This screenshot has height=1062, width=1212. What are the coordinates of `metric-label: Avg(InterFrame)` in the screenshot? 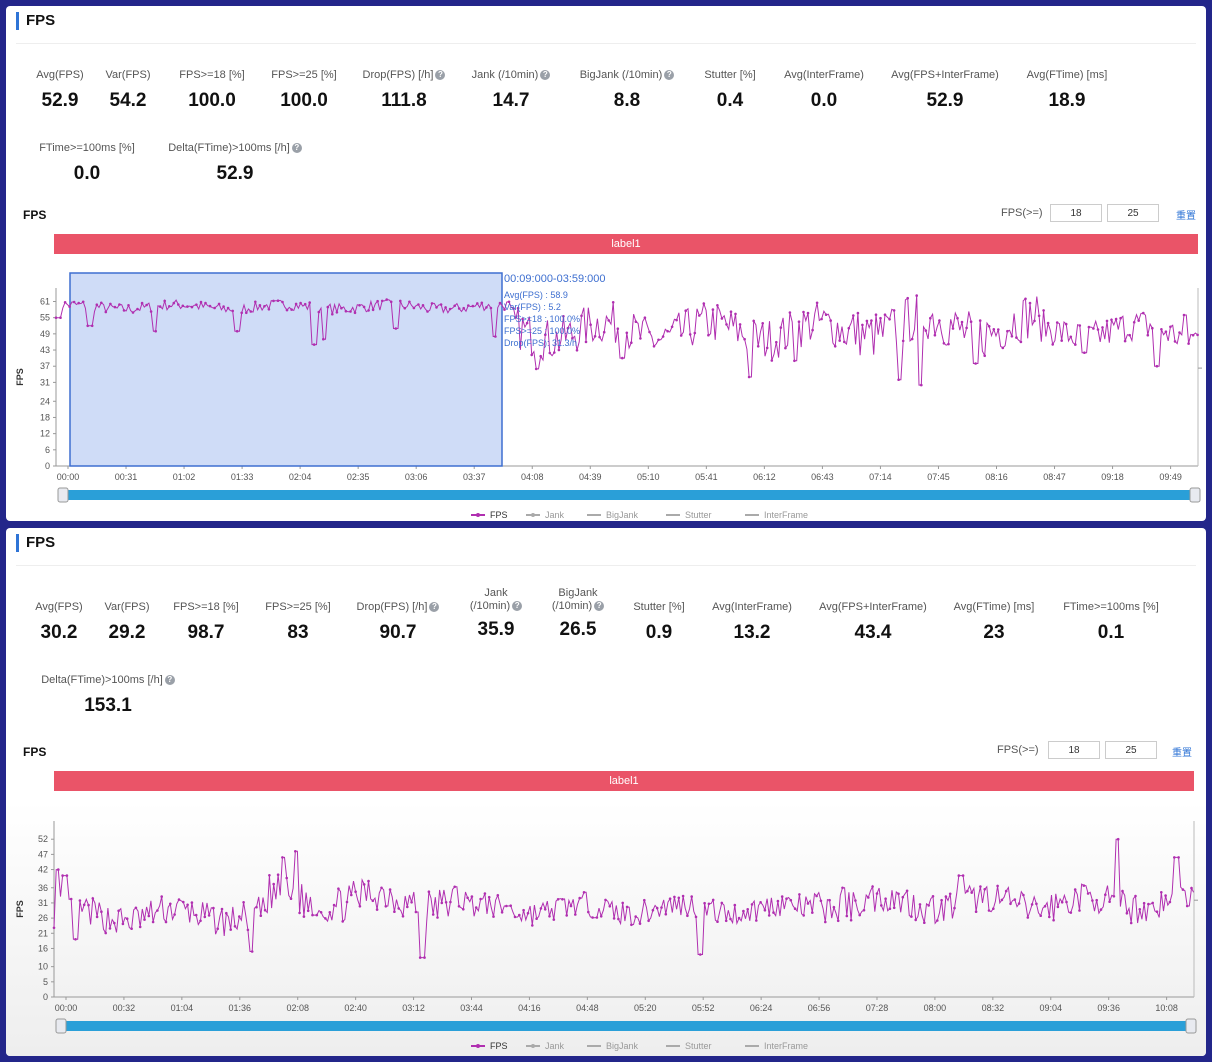 It's located at (752, 607).